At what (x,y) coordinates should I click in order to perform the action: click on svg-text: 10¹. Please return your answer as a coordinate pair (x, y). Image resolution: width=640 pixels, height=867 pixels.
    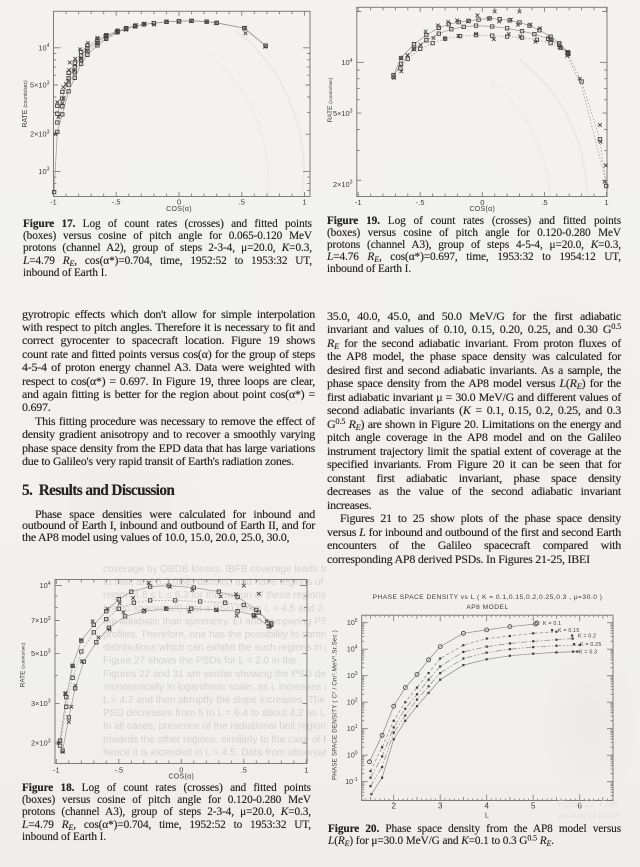
    Looking at the image, I should click on (352, 728).